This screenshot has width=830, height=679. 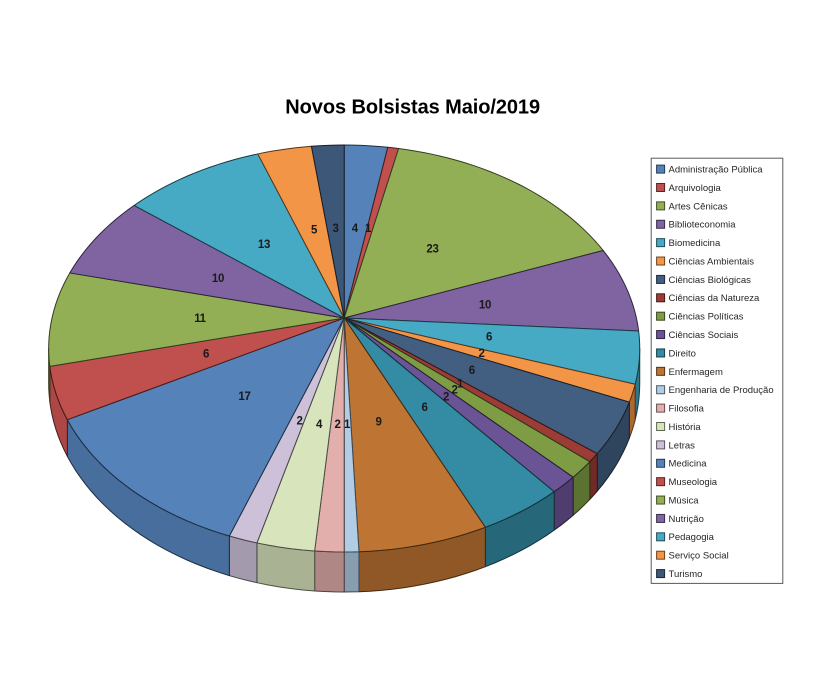 What do you see at coordinates (698, 206) in the screenshot?
I see `svg-text: Artes Cênicas` at bounding box center [698, 206].